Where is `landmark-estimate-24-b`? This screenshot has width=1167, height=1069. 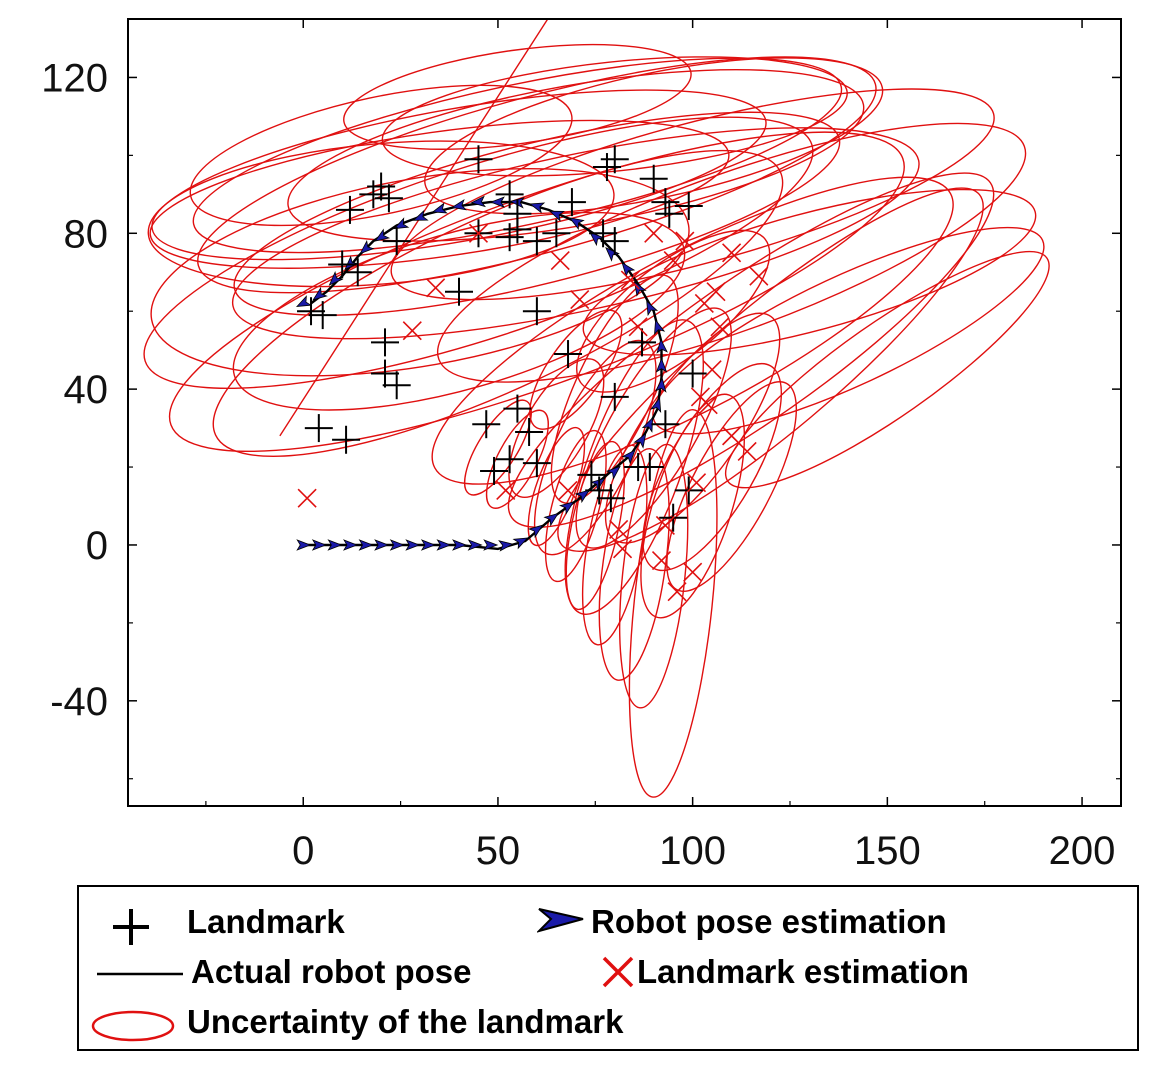
landmark-estimate-24-b is located at coordinates (580, 299).